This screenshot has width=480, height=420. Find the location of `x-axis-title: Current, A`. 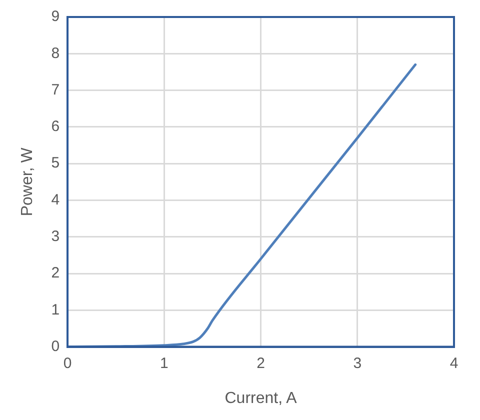

x-axis-title: Current, A is located at coordinates (261, 398).